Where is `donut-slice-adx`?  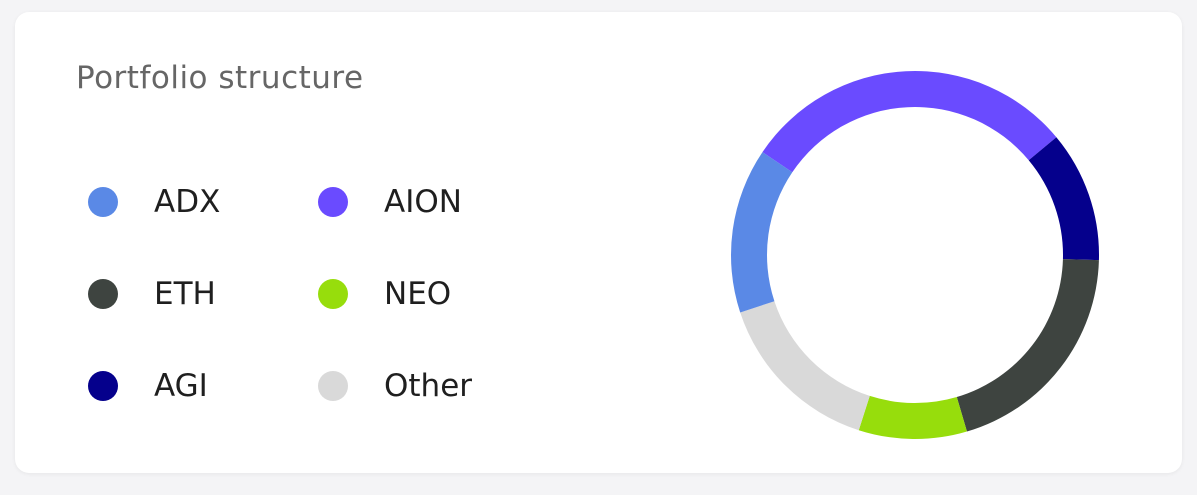 donut-slice-adx is located at coordinates (762, 232).